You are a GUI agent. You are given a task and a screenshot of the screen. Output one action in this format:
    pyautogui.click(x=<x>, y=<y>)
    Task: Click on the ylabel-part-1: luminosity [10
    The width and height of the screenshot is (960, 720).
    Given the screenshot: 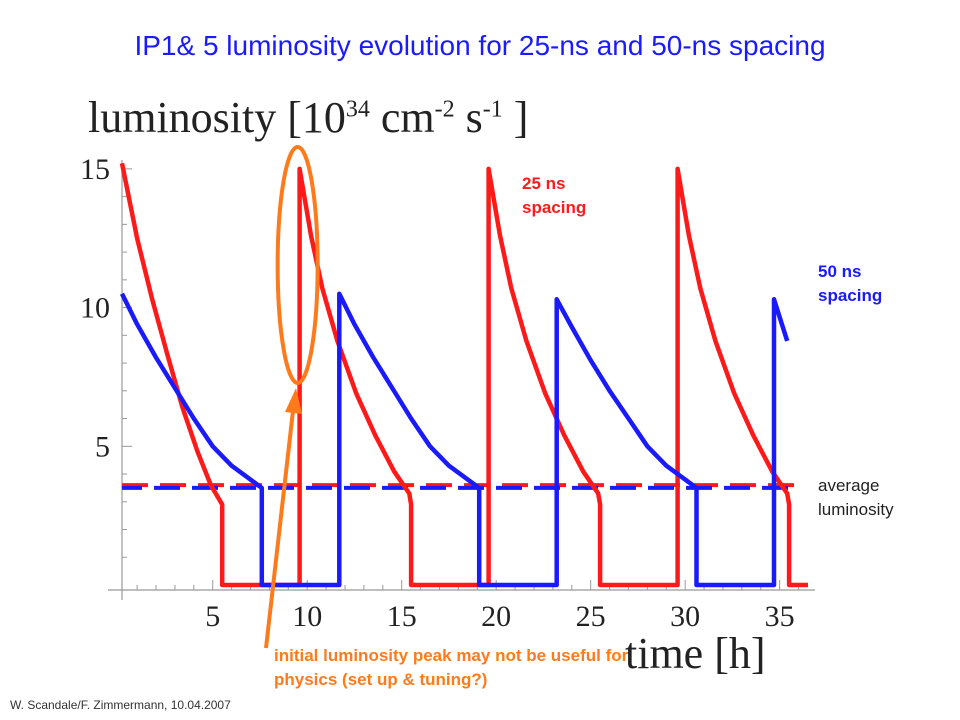 What is the action you would take?
    pyautogui.click(x=217, y=117)
    